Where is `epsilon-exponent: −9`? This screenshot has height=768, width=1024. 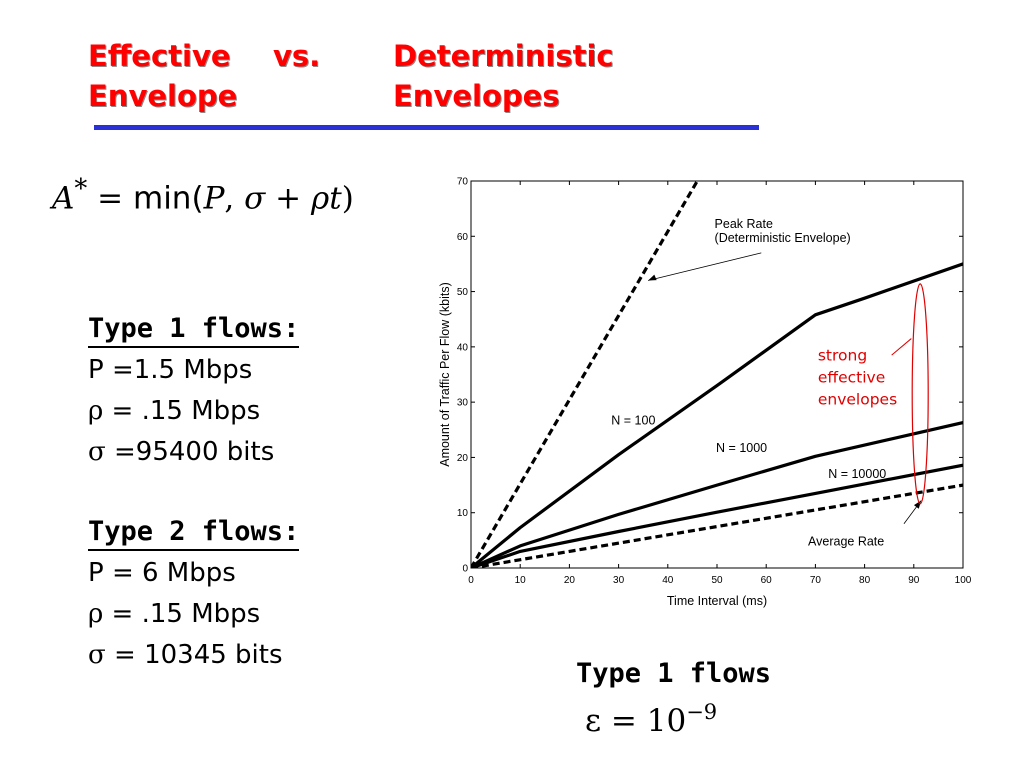
epsilon-exponent: −9 is located at coordinates (702, 712).